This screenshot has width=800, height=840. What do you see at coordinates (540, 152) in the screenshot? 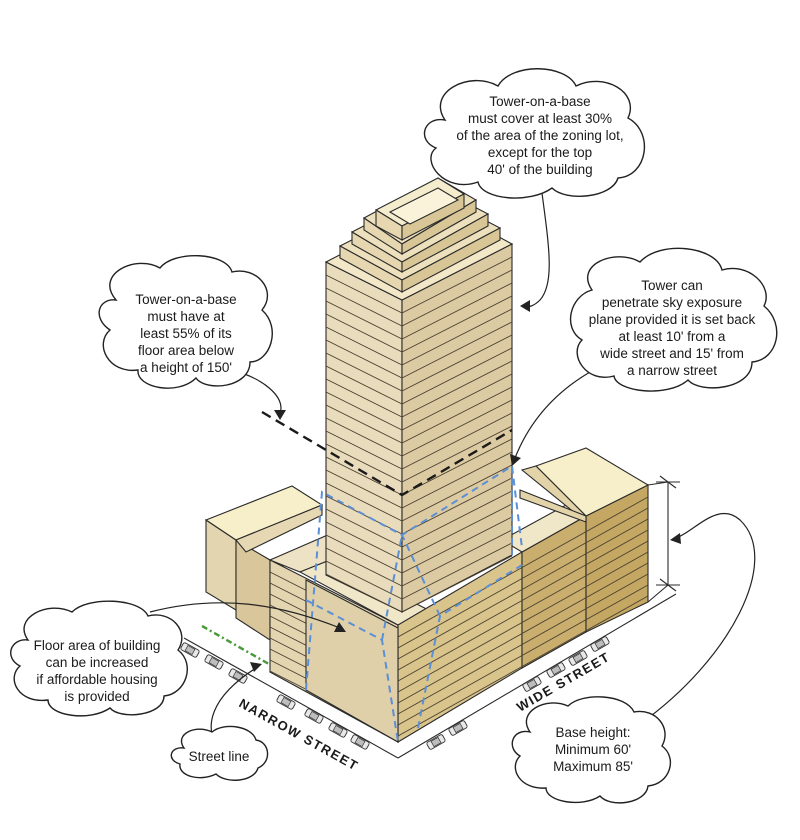
I see `callout-text-line: except for the top` at bounding box center [540, 152].